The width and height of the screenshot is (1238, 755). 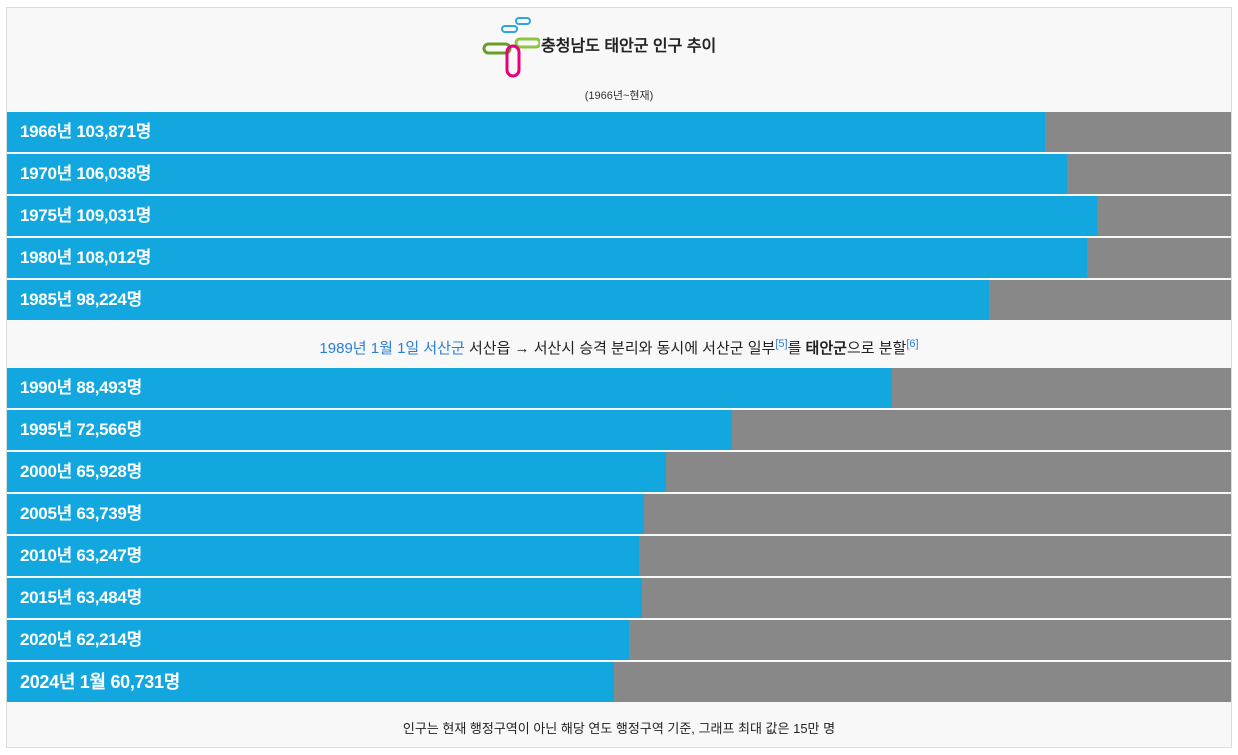 I want to click on population-bar-row: 1975년 109,031명, so click(x=619, y=216).